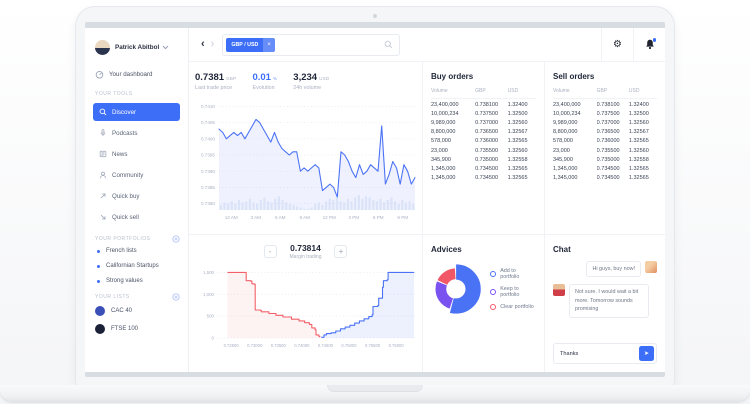 This screenshot has height=404, width=750. I want to click on user-menu: Patrick Abitbol, so click(137, 47).